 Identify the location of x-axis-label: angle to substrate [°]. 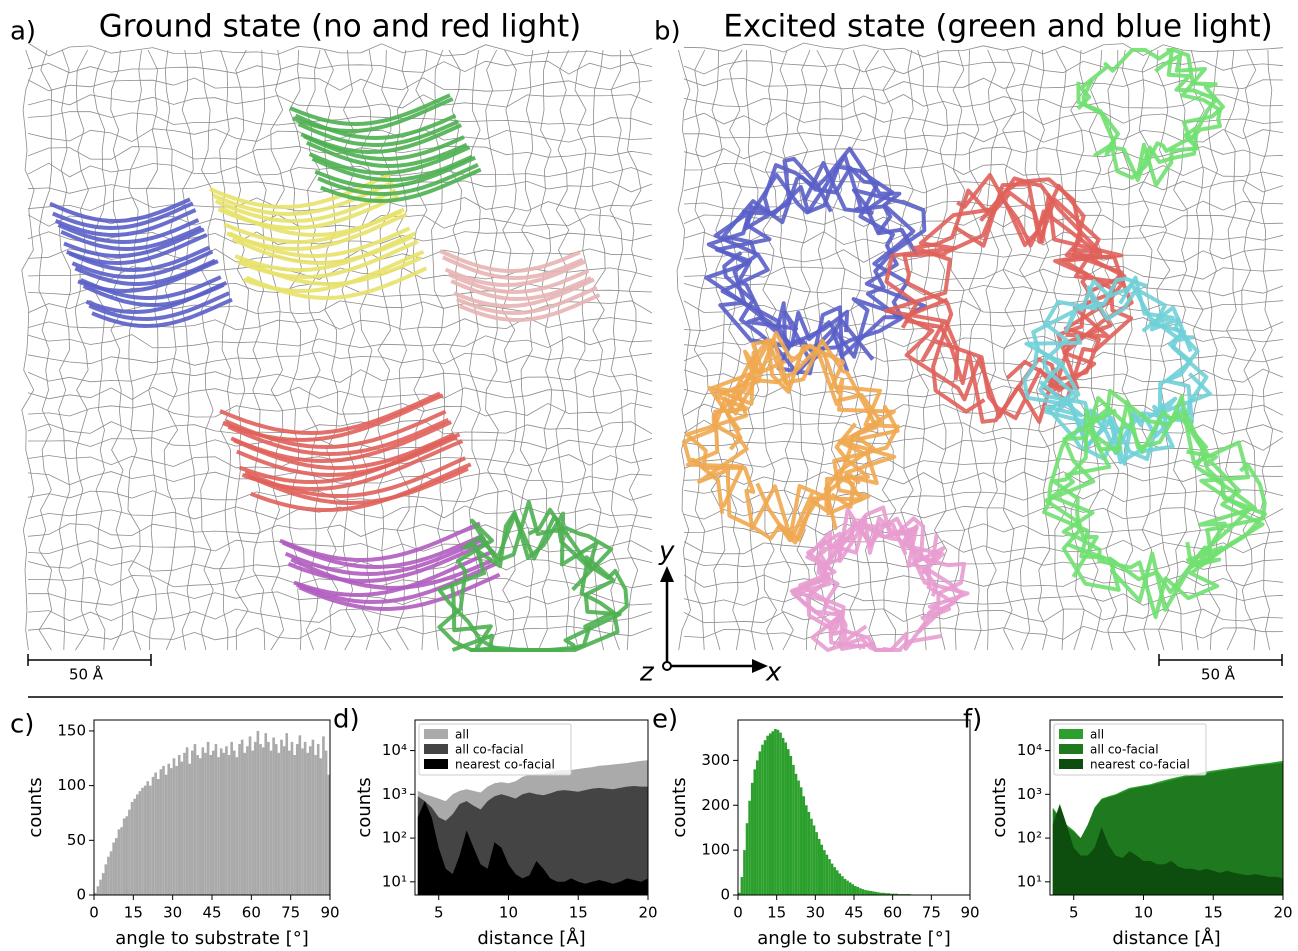
(853, 938).